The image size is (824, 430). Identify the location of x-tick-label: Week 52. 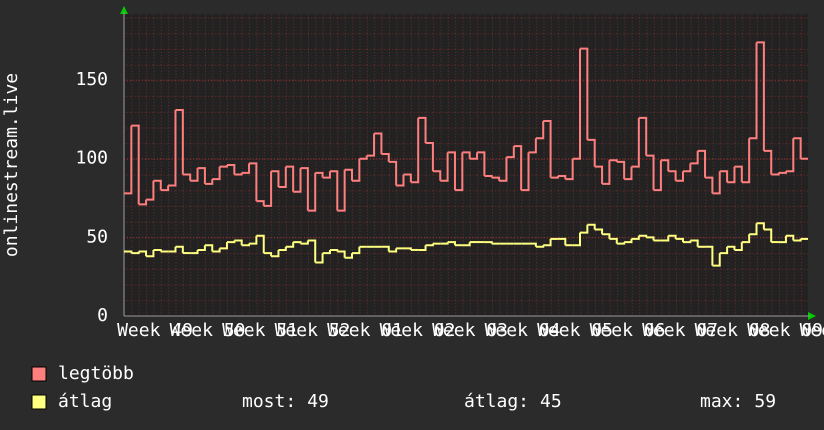
(313, 330).